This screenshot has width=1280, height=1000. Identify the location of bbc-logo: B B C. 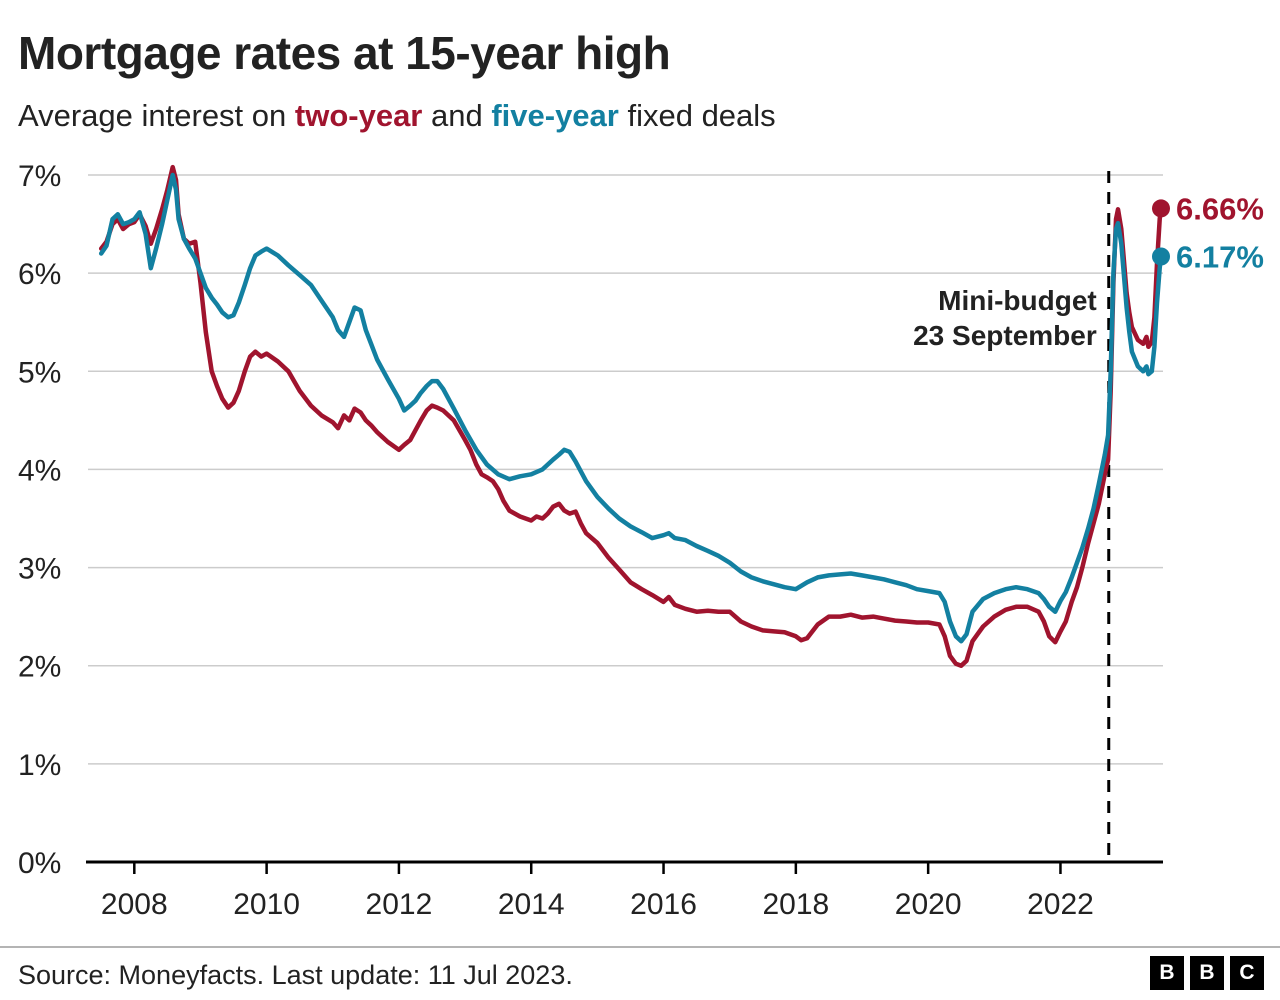
(1207, 973).